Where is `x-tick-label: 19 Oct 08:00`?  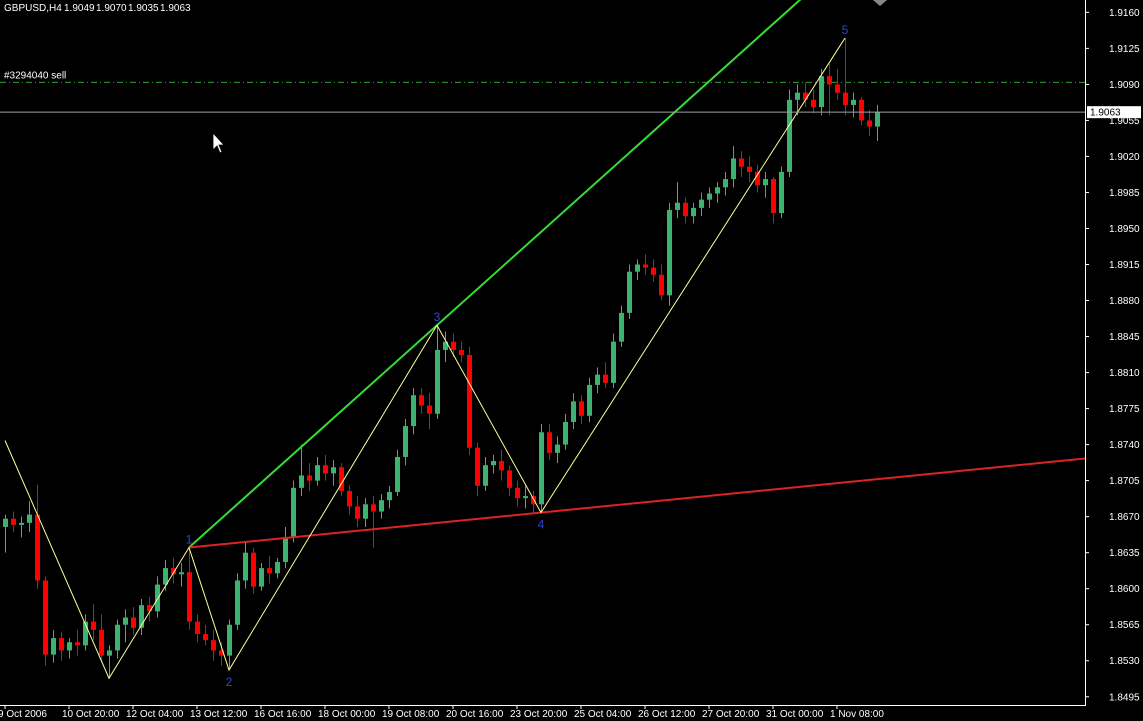 x-tick-label: 19 Oct 08:00 is located at coordinates (411, 714).